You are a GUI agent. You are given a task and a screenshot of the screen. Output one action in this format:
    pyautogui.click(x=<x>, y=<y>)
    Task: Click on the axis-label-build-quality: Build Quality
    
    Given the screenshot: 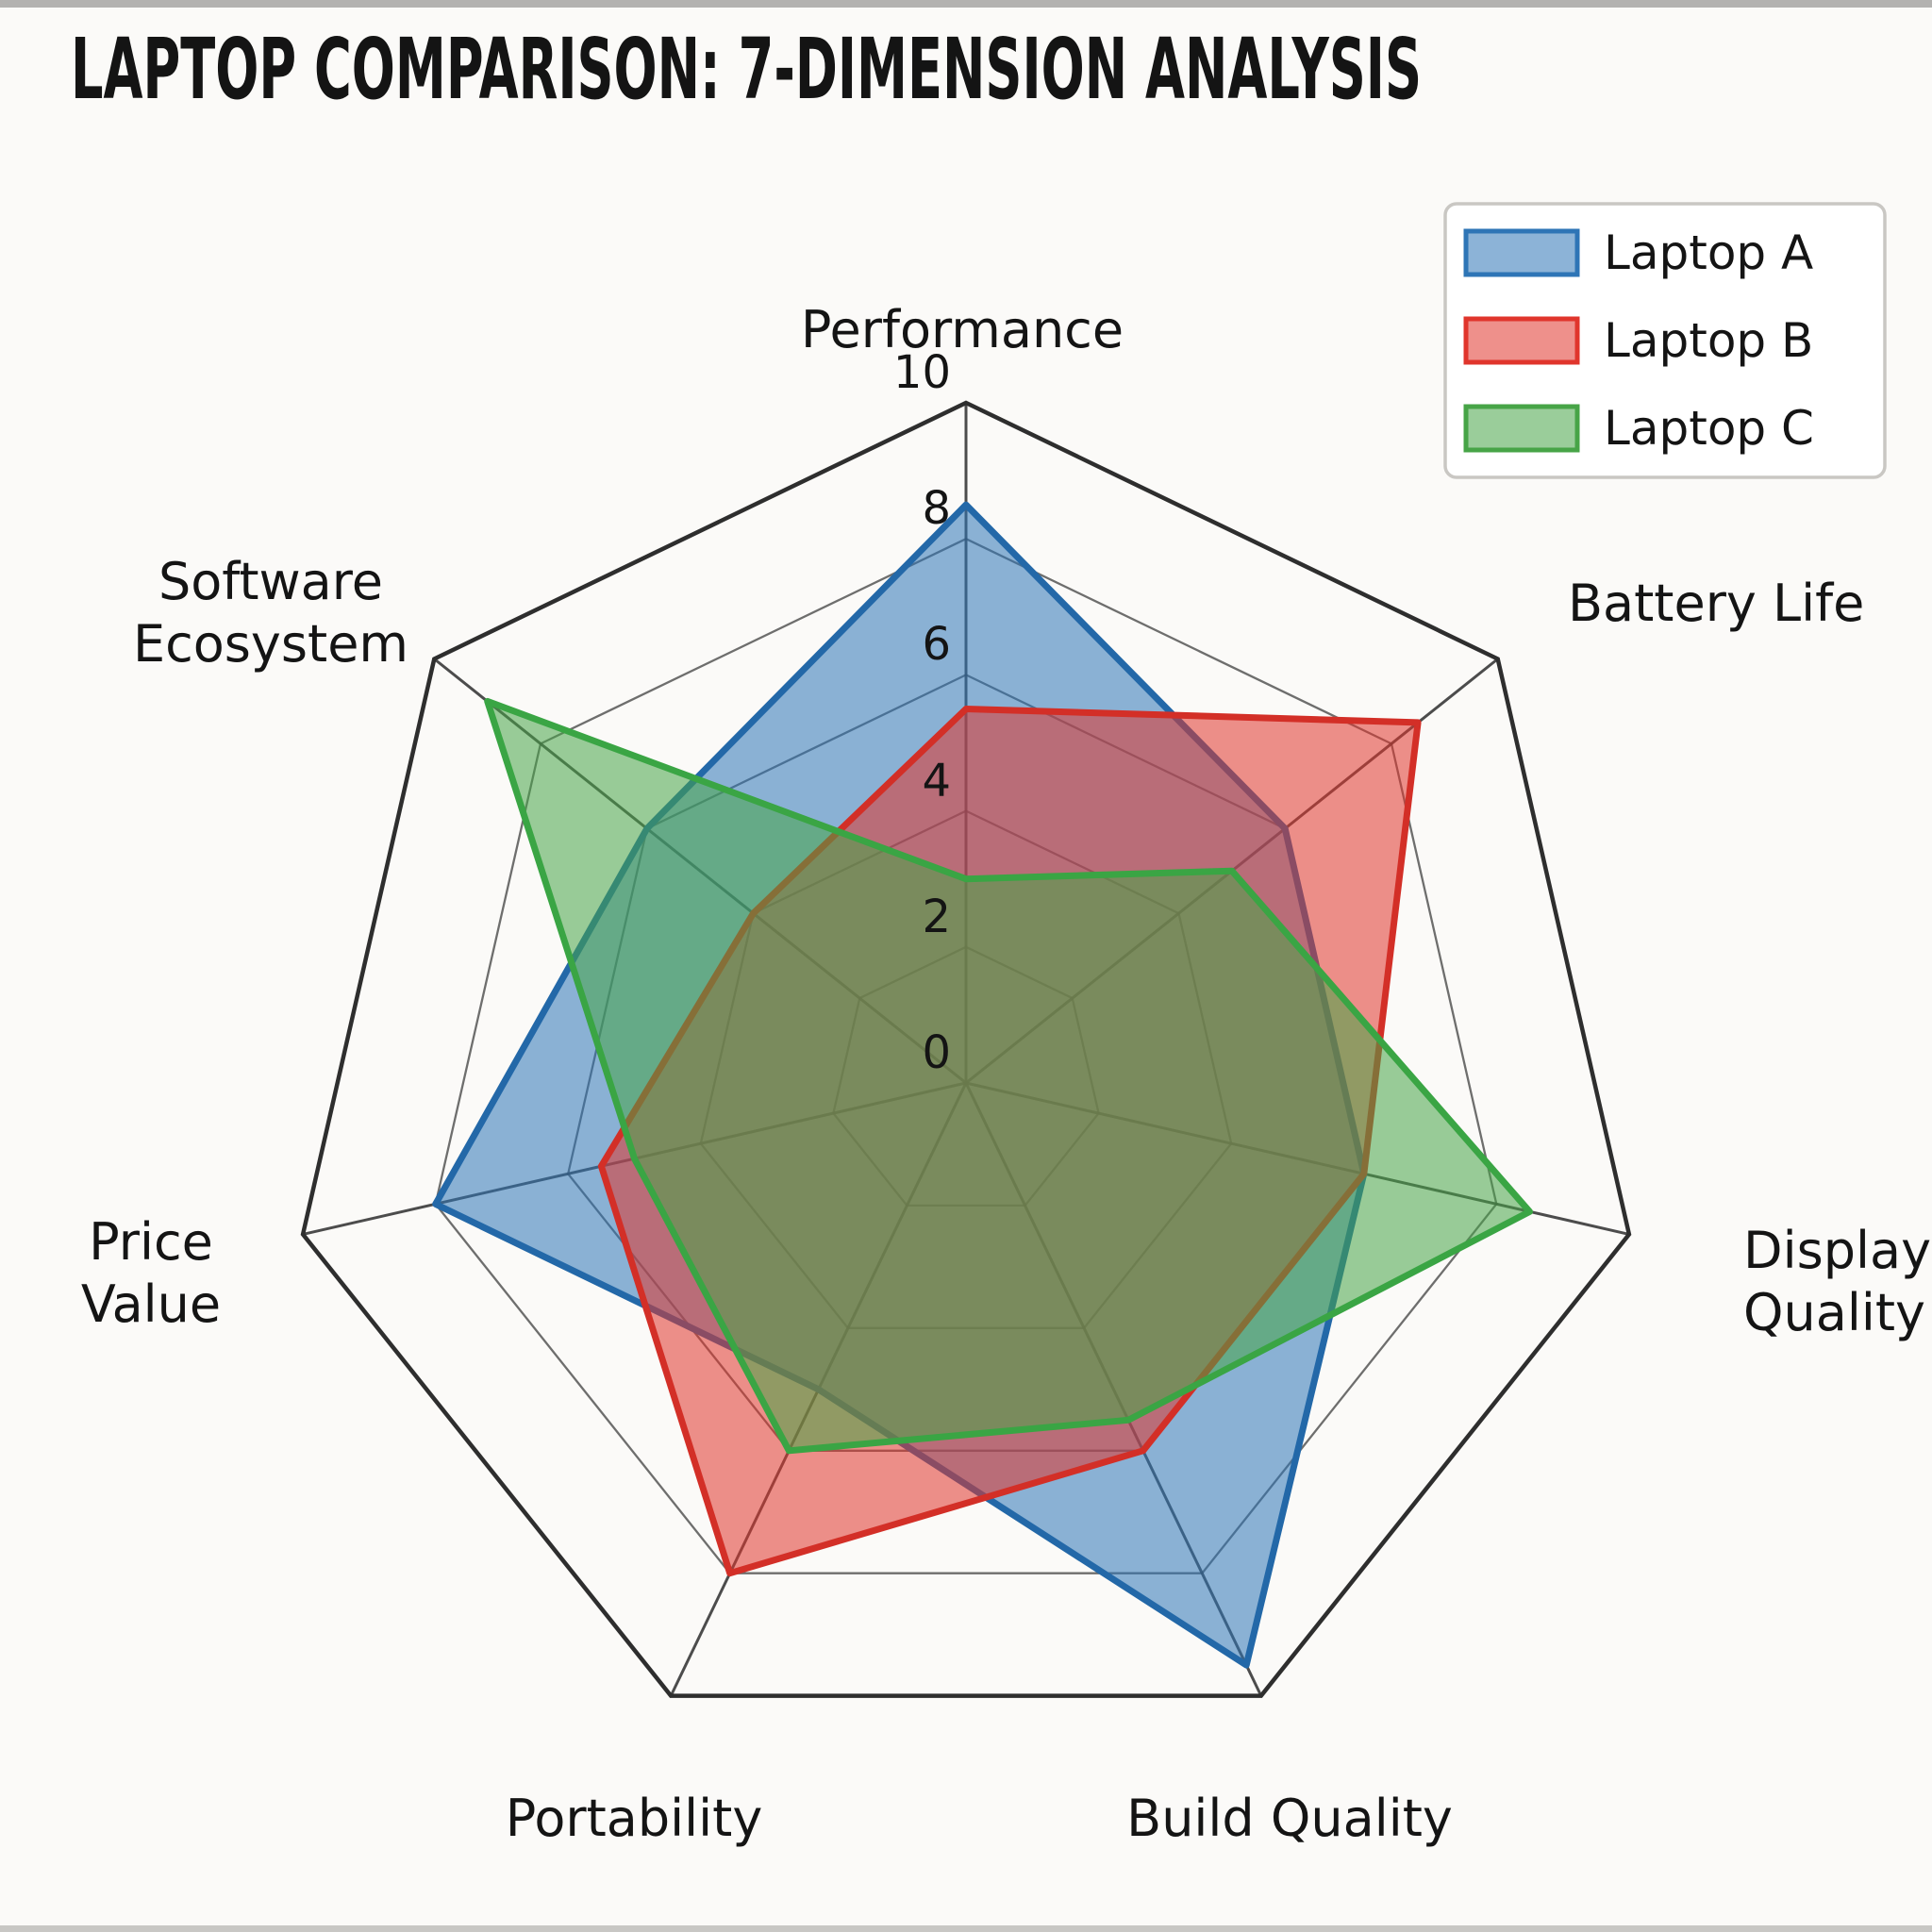 What is the action you would take?
    pyautogui.click(x=1290, y=1819)
    